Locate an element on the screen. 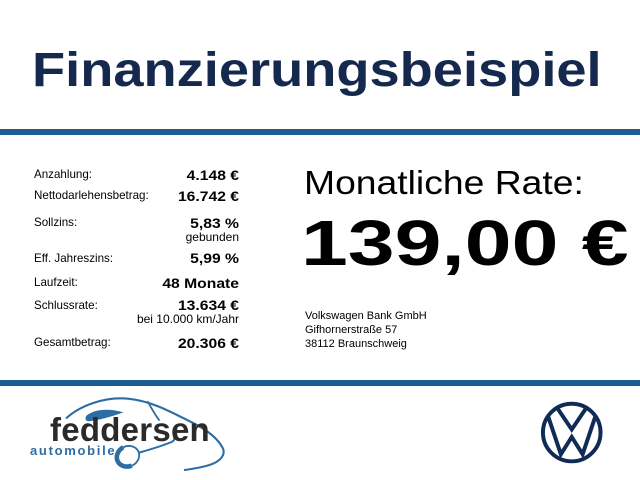 Image resolution: width=640 pixels, height=480 pixels. svg-text: automobile is located at coordinates (73, 450).